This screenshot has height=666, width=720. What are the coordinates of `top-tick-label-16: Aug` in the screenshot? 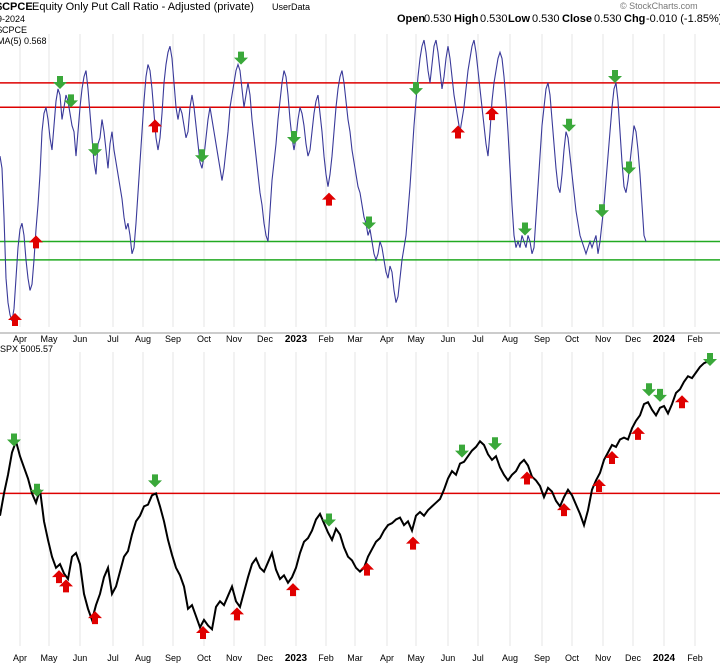 It's located at (510, 339).